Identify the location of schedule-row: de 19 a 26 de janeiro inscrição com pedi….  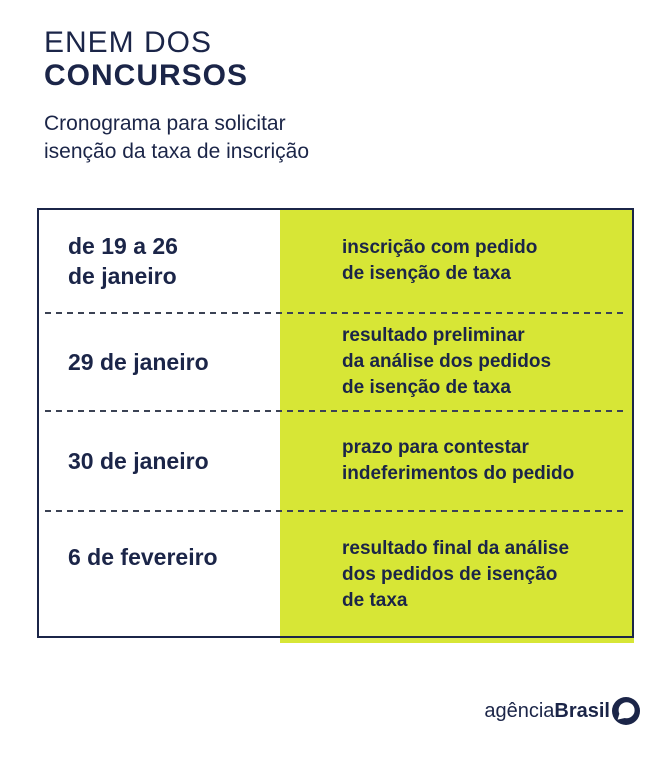
(335, 260).